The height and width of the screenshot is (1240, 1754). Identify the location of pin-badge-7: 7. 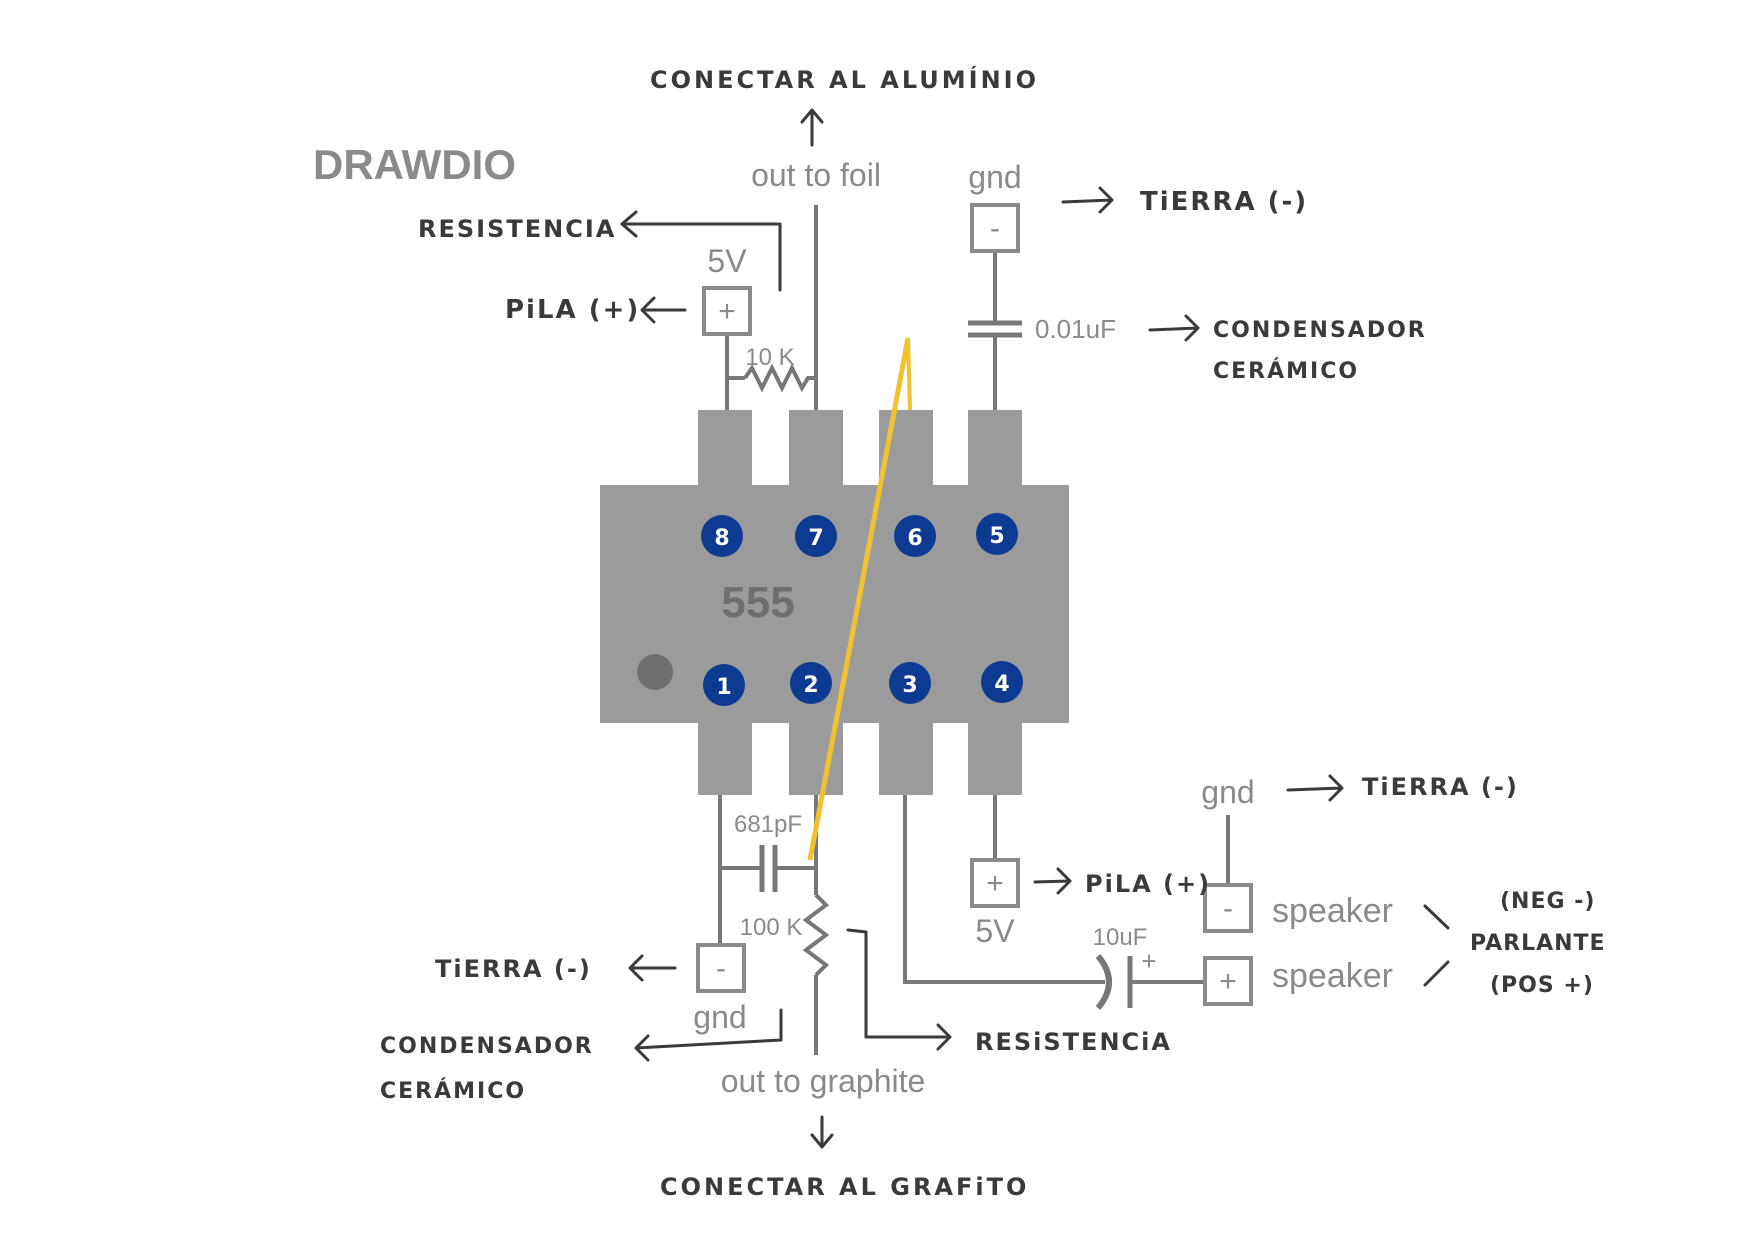
(816, 536).